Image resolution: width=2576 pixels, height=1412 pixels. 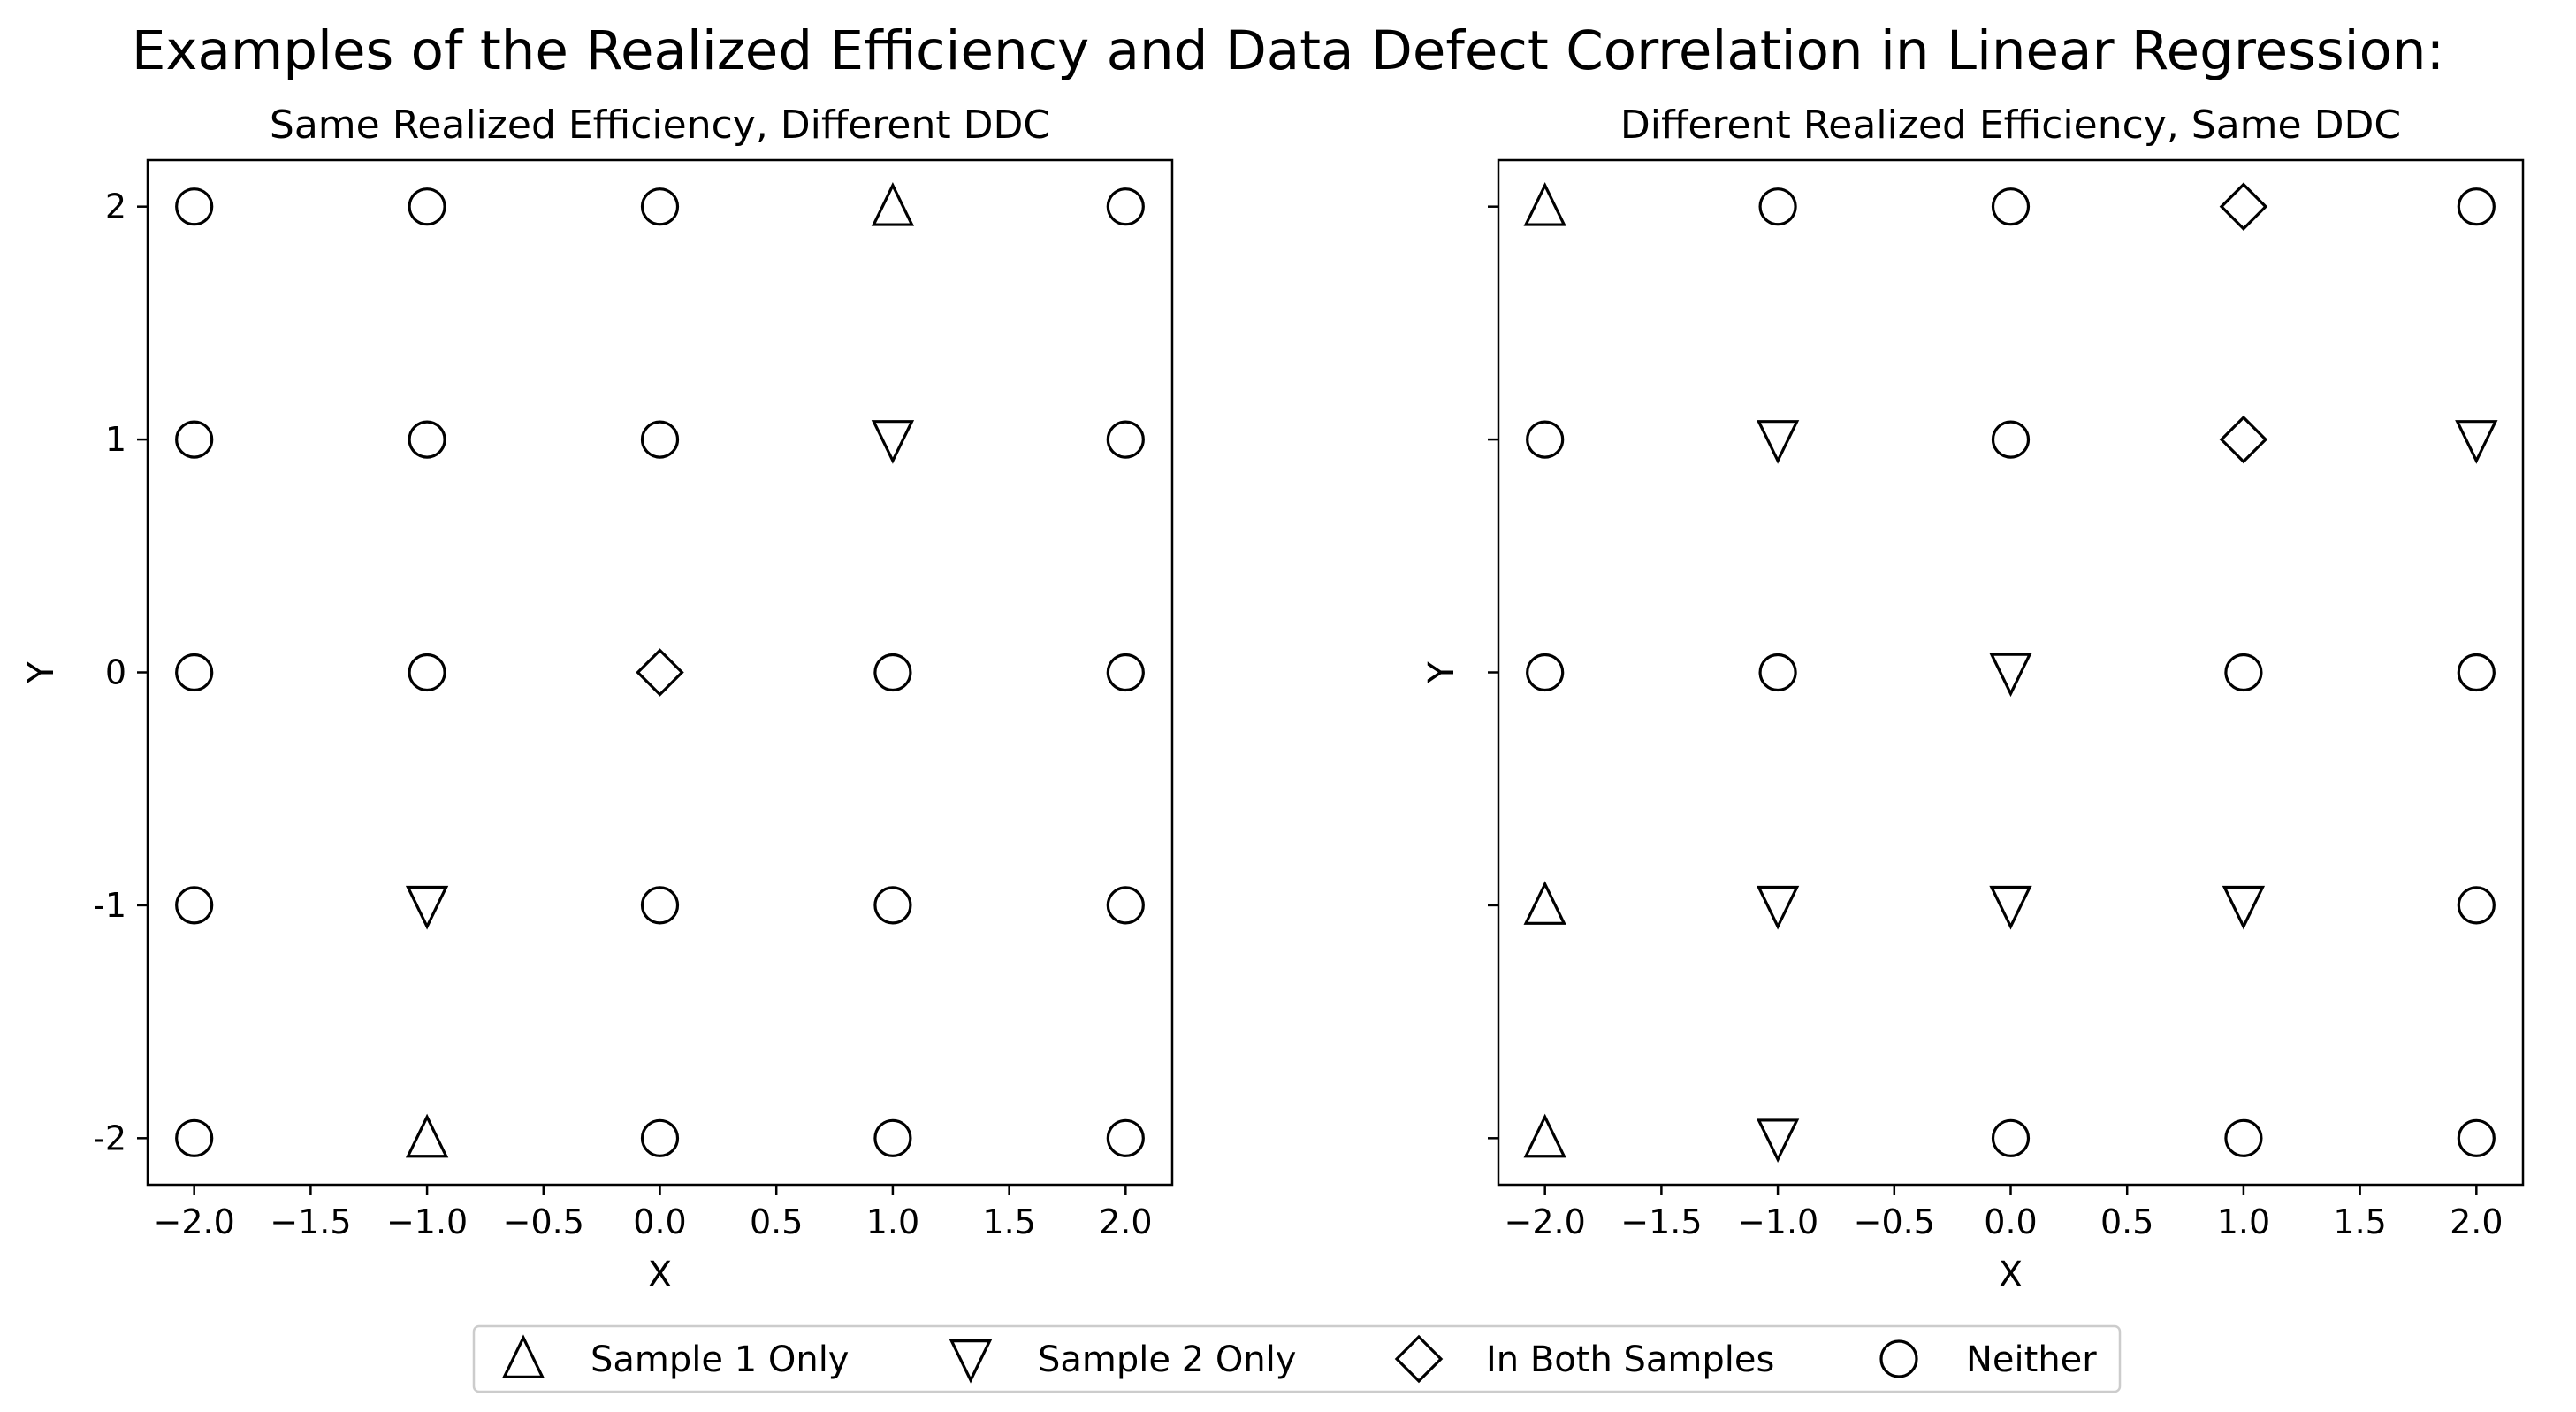 I want to click on legend-marker-triangle-up, so click(x=523, y=1356).